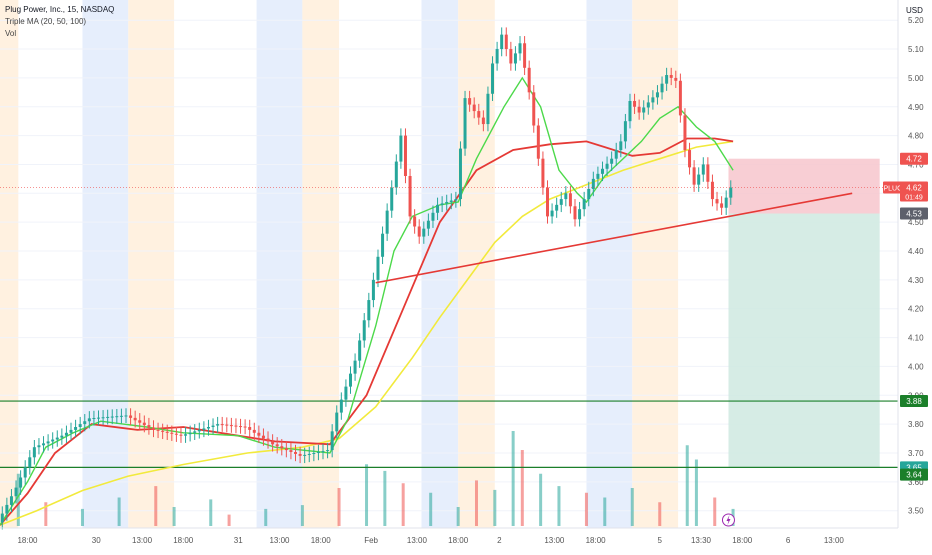 The image size is (932, 555). I want to click on volume-indicator-label: Vol, so click(11, 33).